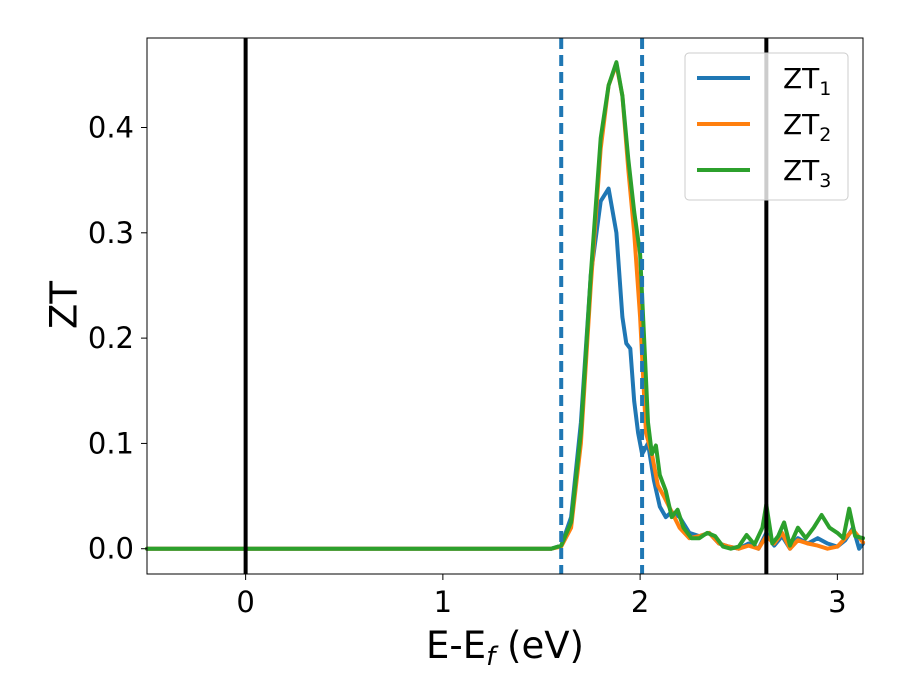 This screenshot has width=900, height=700. What do you see at coordinates (539, 645) in the screenshot?
I see `x-axis-label-unit: (eV)` at bounding box center [539, 645].